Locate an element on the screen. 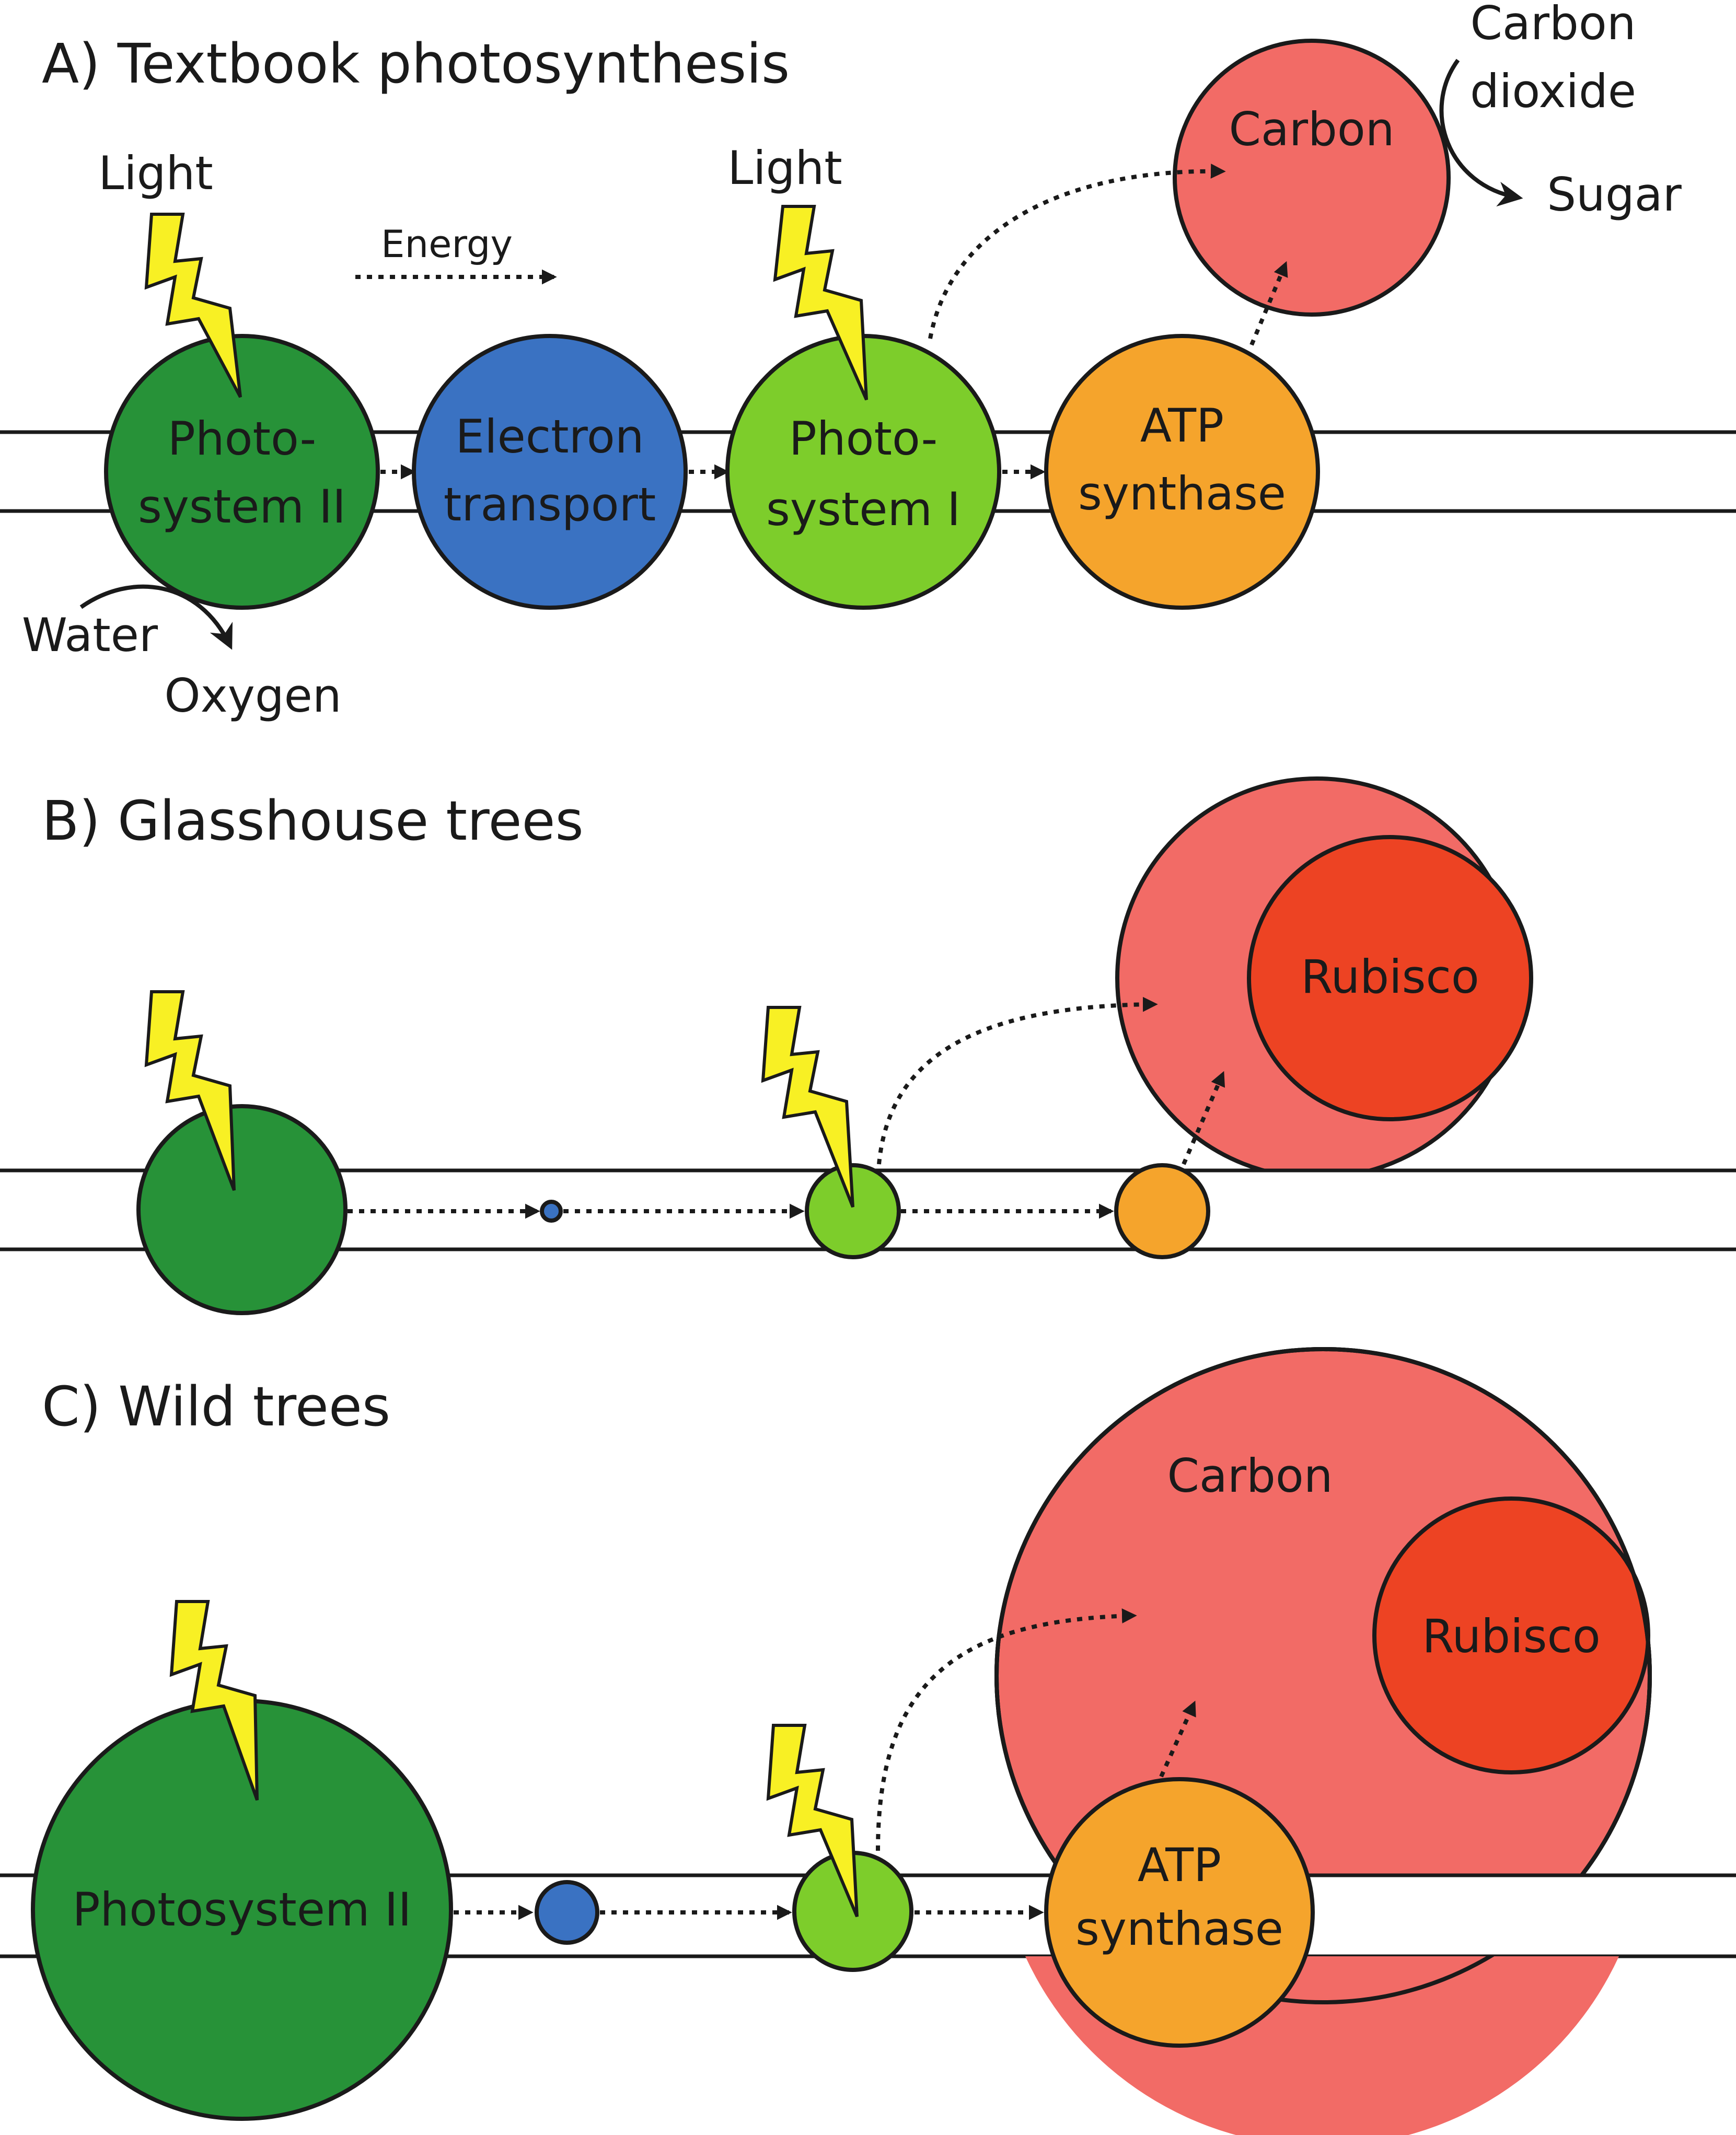 The height and width of the screenshot is (2135, 1736). photosystem-ii-label-line1: Photo- is located at coordinates (242, 439).